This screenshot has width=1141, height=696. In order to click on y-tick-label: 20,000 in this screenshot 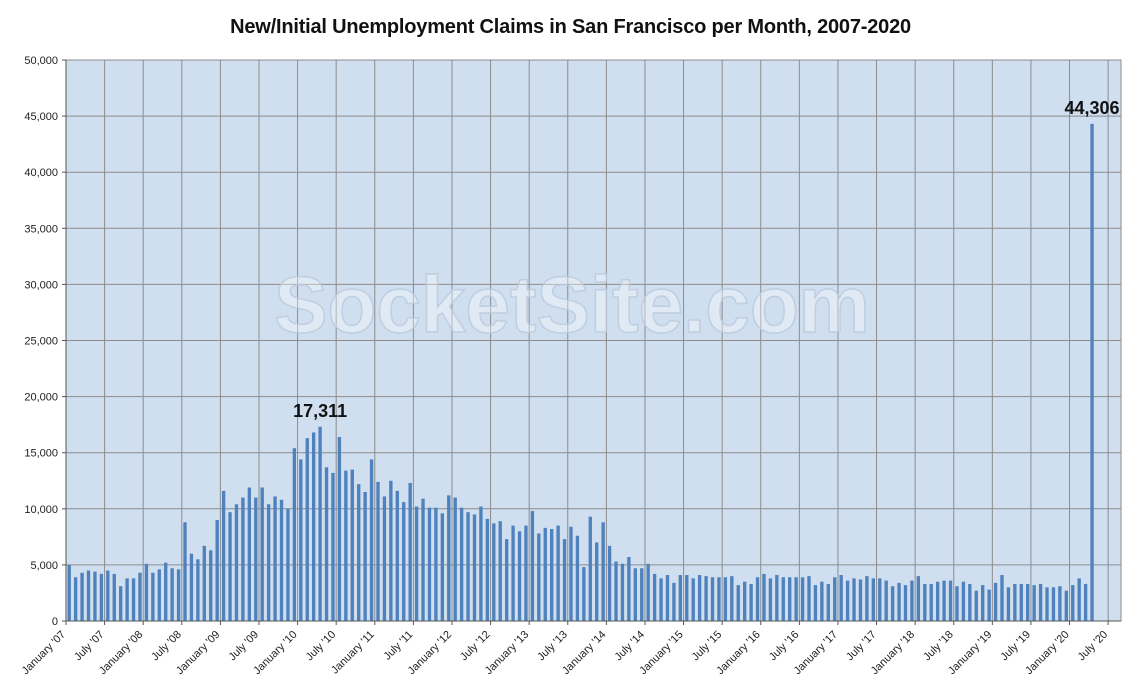, I will do `click(41, 398)`.